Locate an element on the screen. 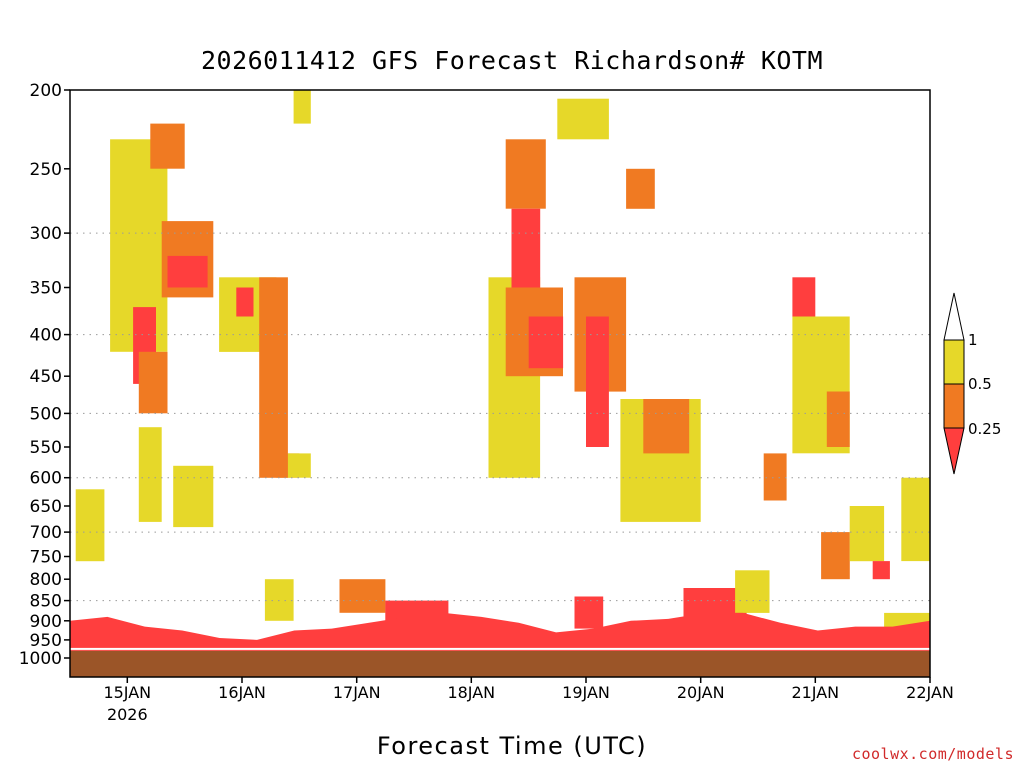 Image resolution: width=1024 pixels, height=768 pixels. colorbar: 1 0.5 0.25 is located at coordinates (972, 383).